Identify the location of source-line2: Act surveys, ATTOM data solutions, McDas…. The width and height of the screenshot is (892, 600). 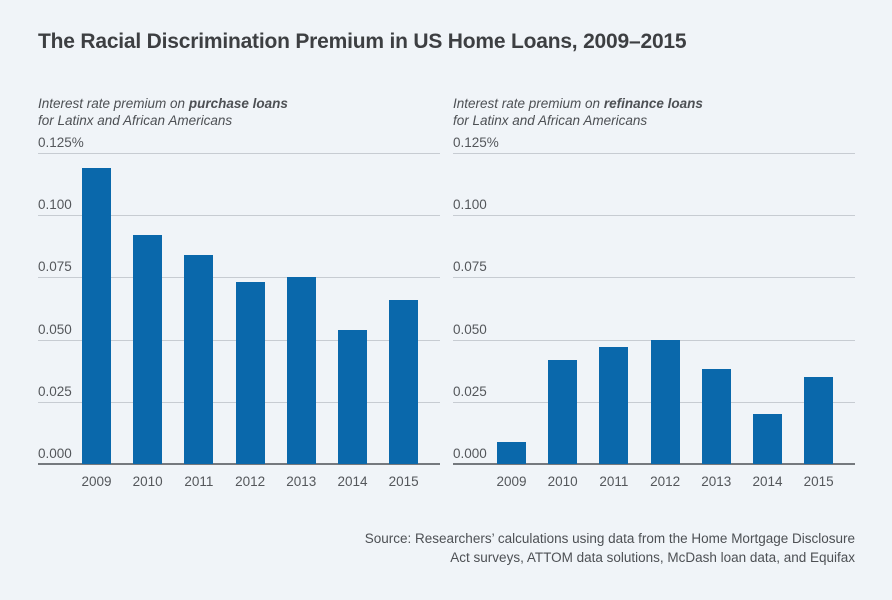
(652, 557).